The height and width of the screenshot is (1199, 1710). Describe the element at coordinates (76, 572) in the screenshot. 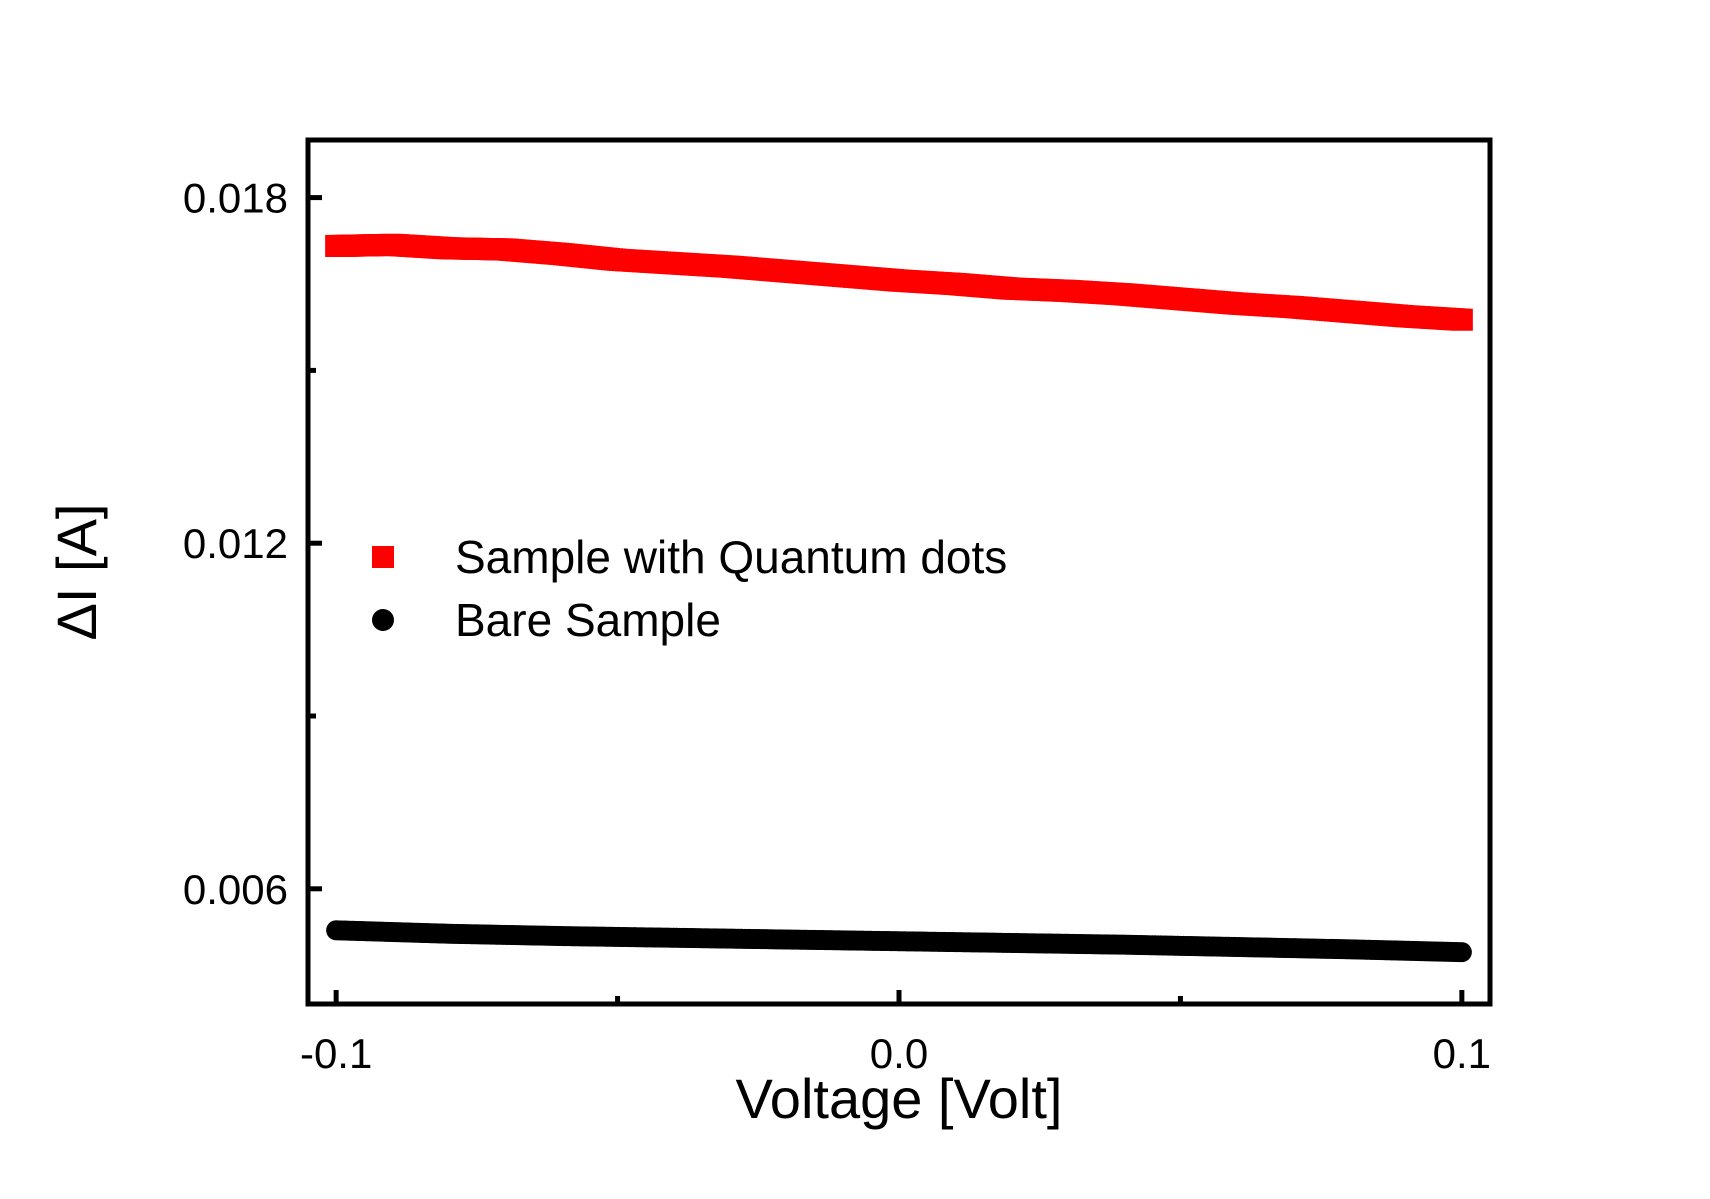

I see `y-axis-label: ΔI [A]` at that location.